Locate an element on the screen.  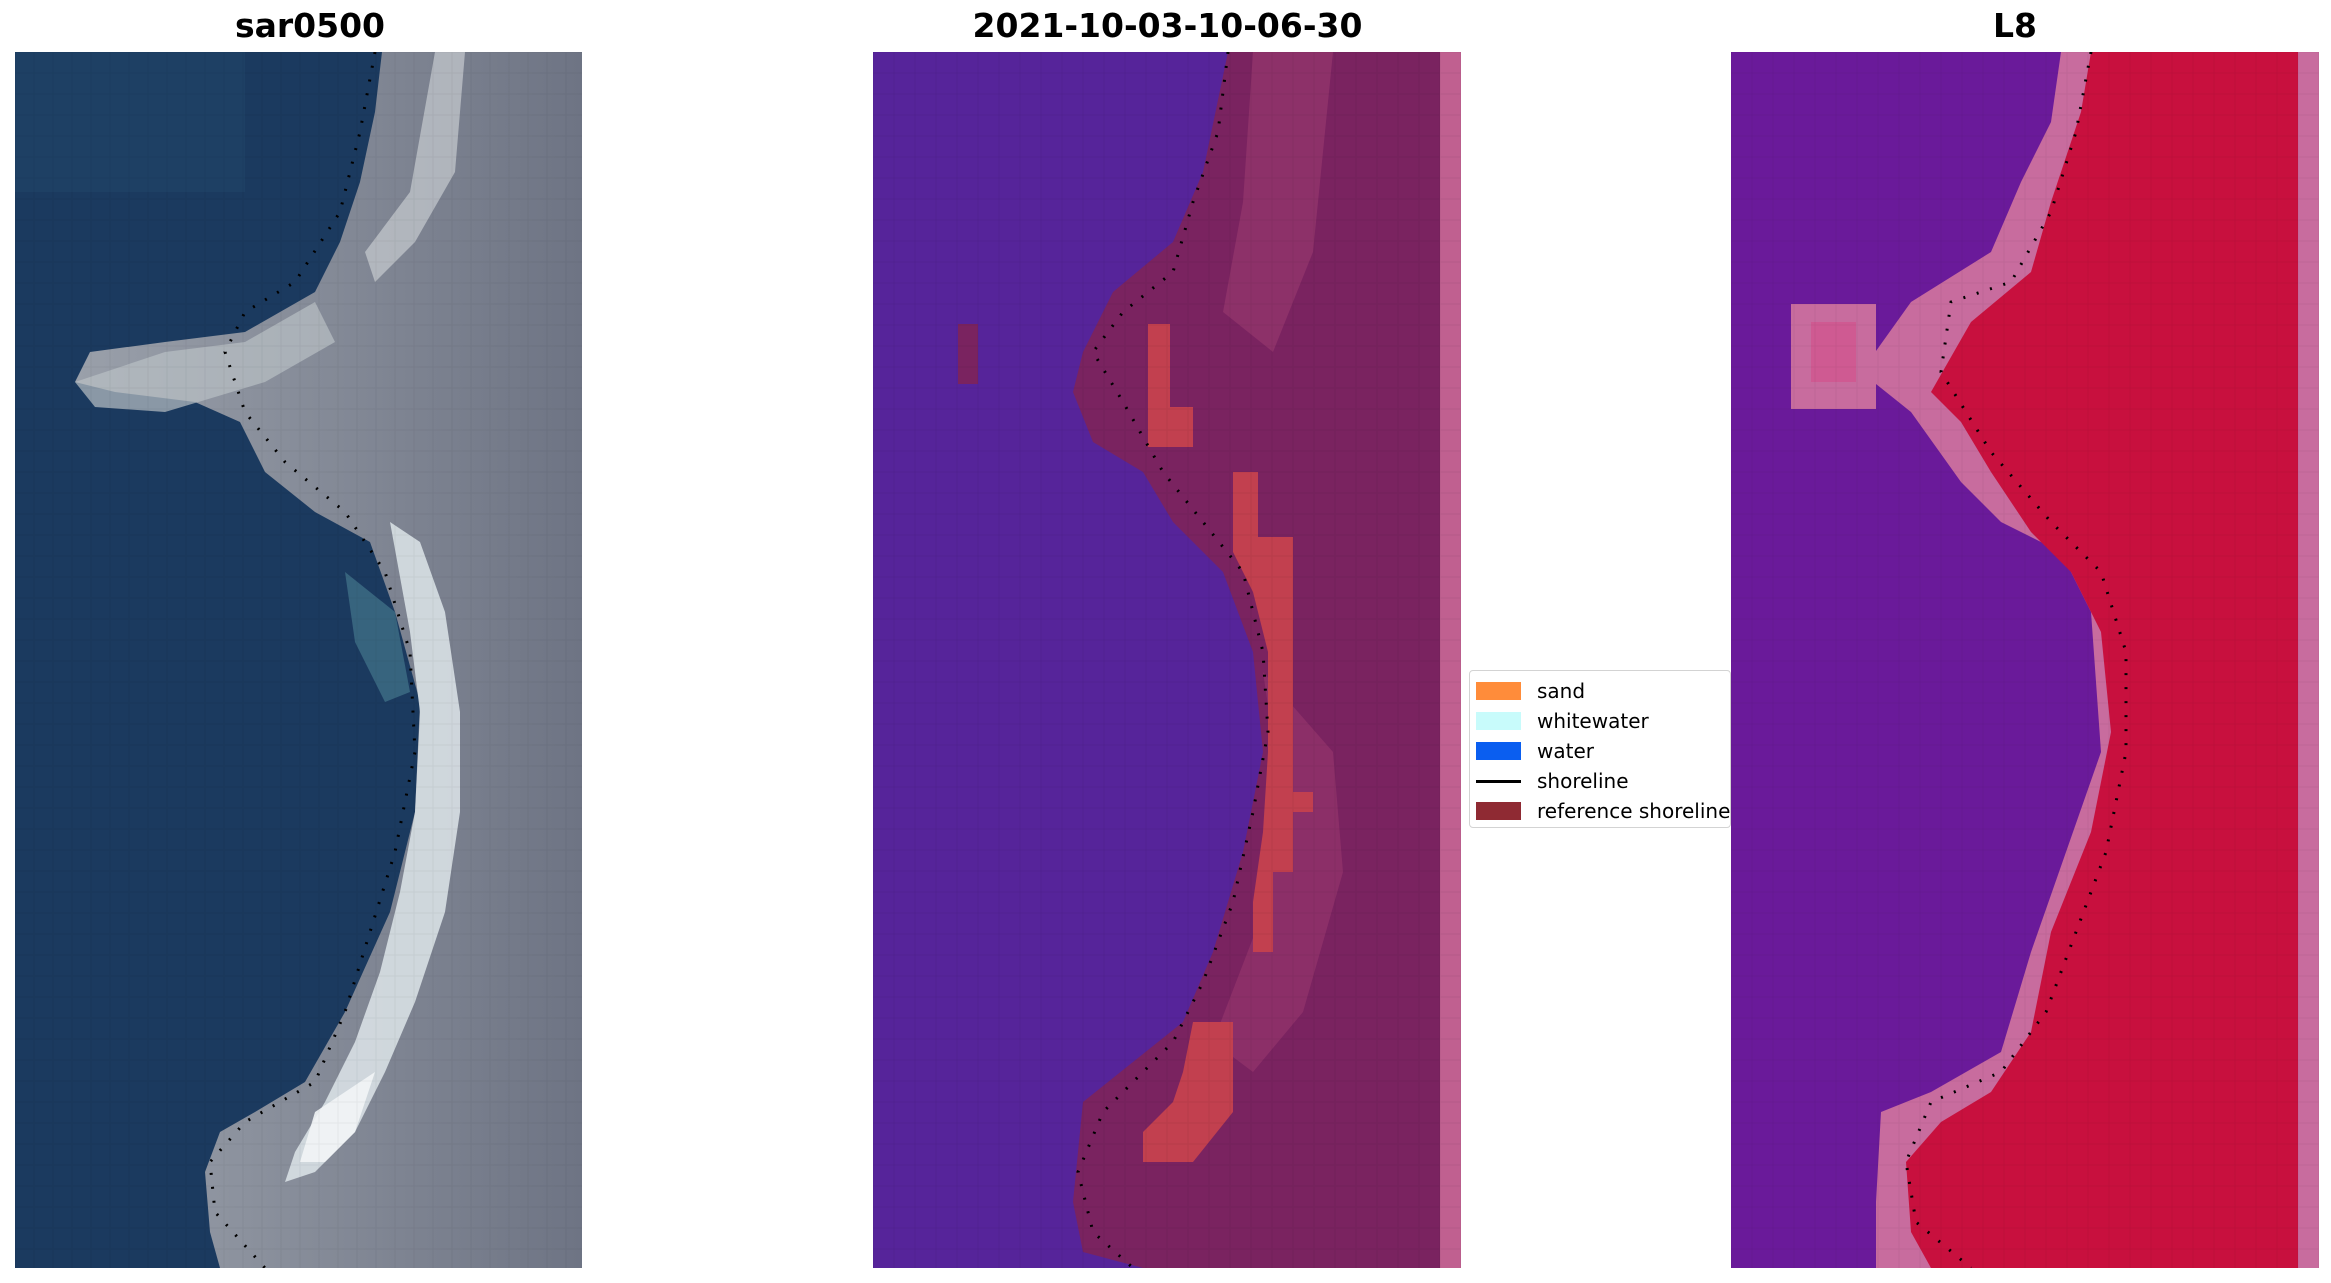
legend-label: shoreline is located at coordinates (1583, 781).